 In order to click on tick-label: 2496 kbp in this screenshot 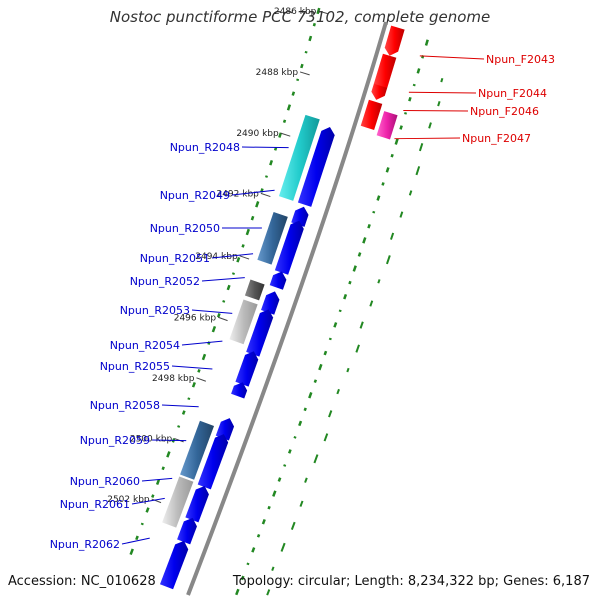, I will do `click(195, 318)`.